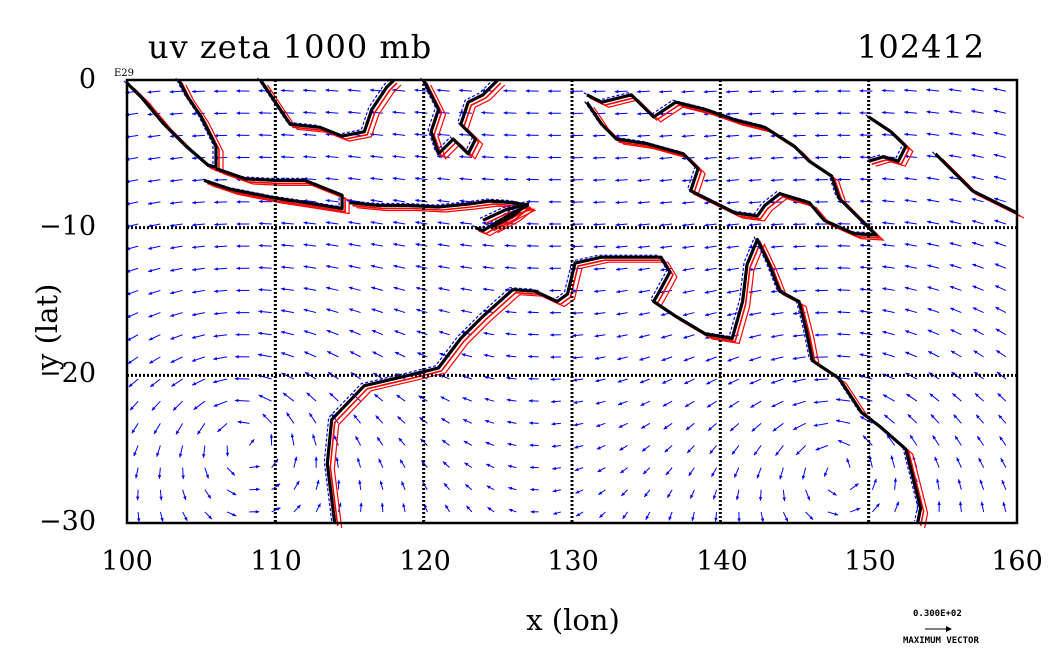 This screenshot has width=1058, height=653. Describe the element at coordinates (502, 214) in the screenshot. I see `negative-vorticity-contour` at that location.